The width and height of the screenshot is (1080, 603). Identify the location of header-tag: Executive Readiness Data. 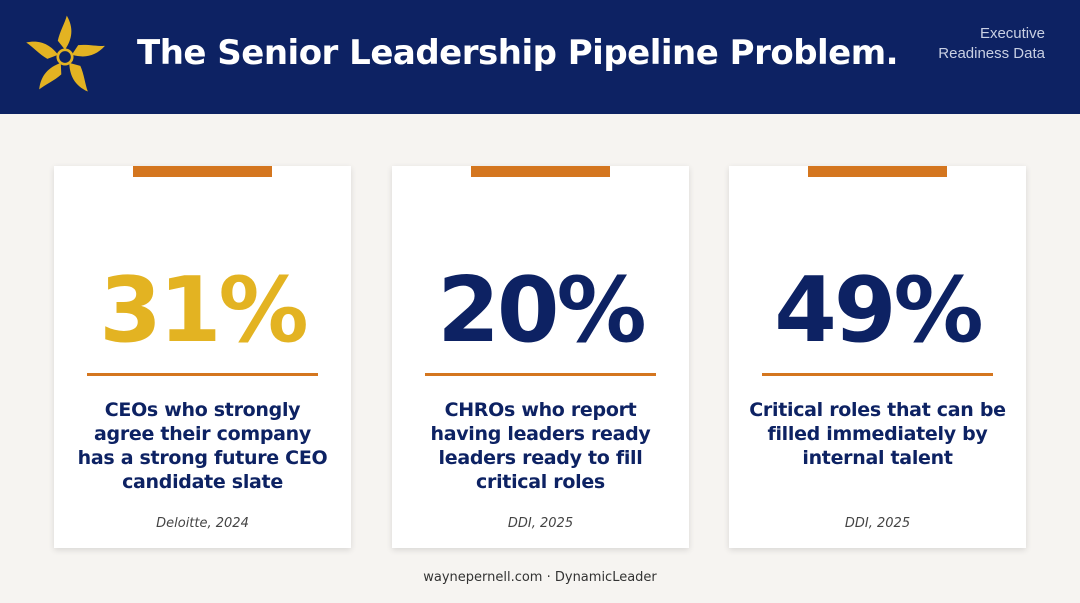
(991, 43).